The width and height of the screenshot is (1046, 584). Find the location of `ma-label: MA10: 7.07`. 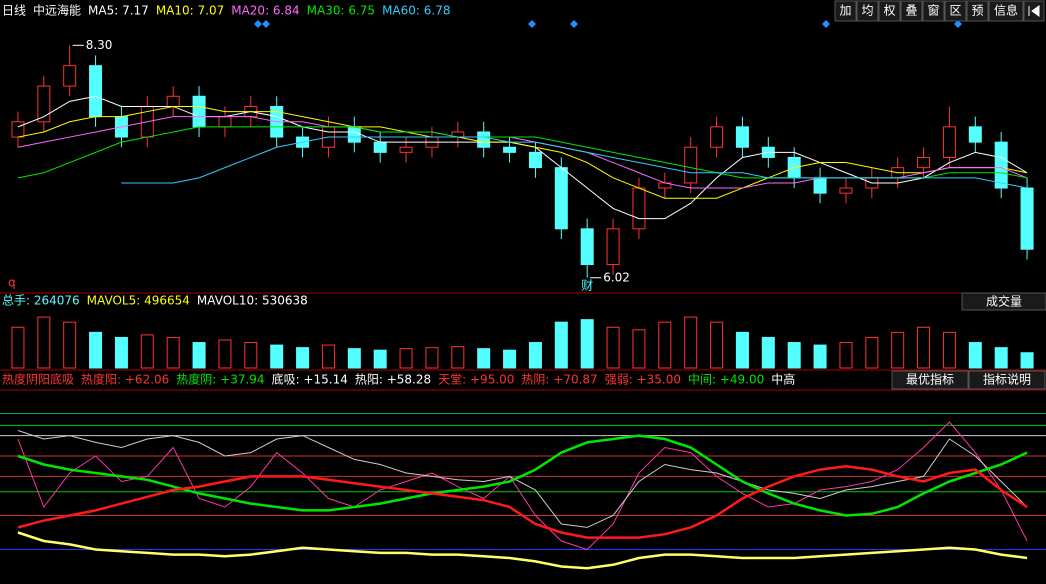

ma-label: MA10: 7.07 is located at coordinates (190, 11).